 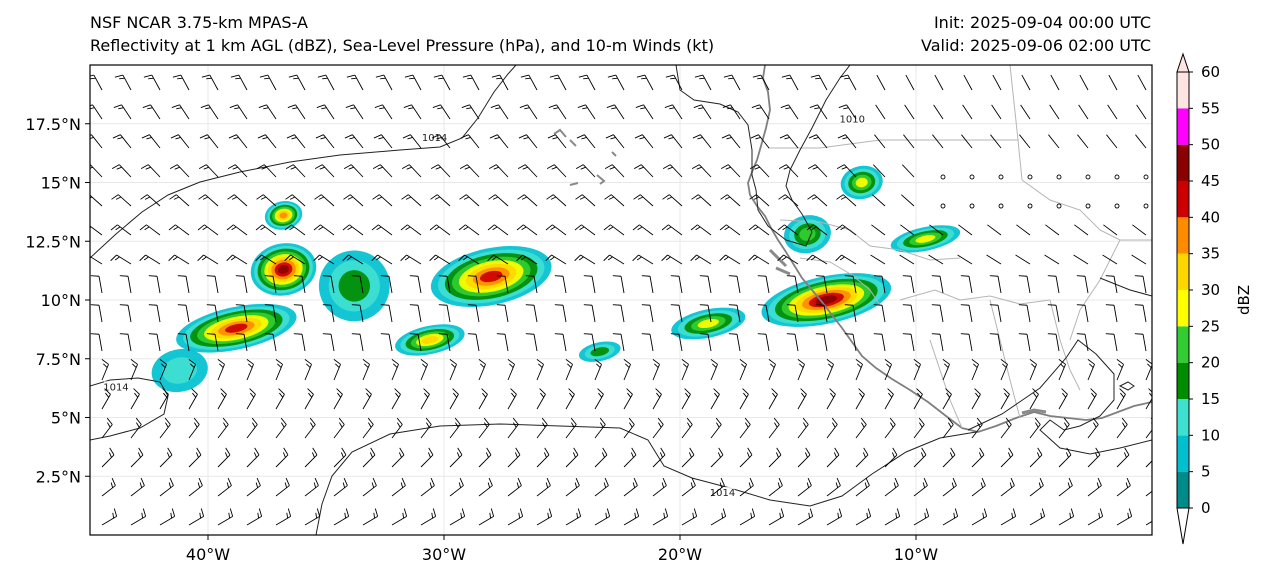 What do you see at coordinates (444, 554) in the screenshot?
I see `x-tick-label: 30°W` at bounding box center [444, 554].